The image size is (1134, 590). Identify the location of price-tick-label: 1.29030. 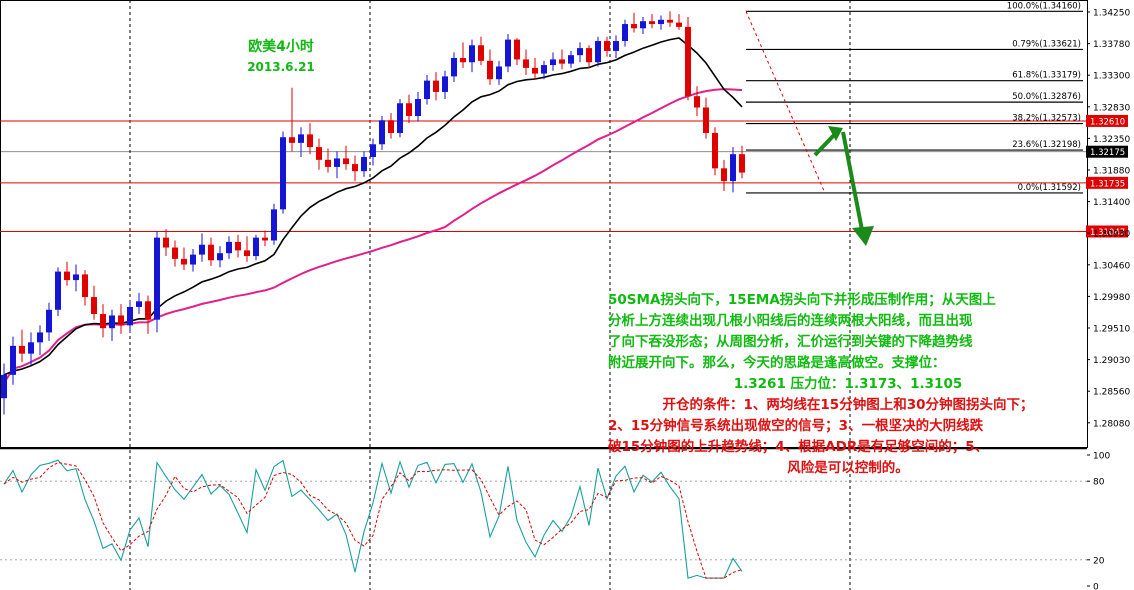
(1111, 361).